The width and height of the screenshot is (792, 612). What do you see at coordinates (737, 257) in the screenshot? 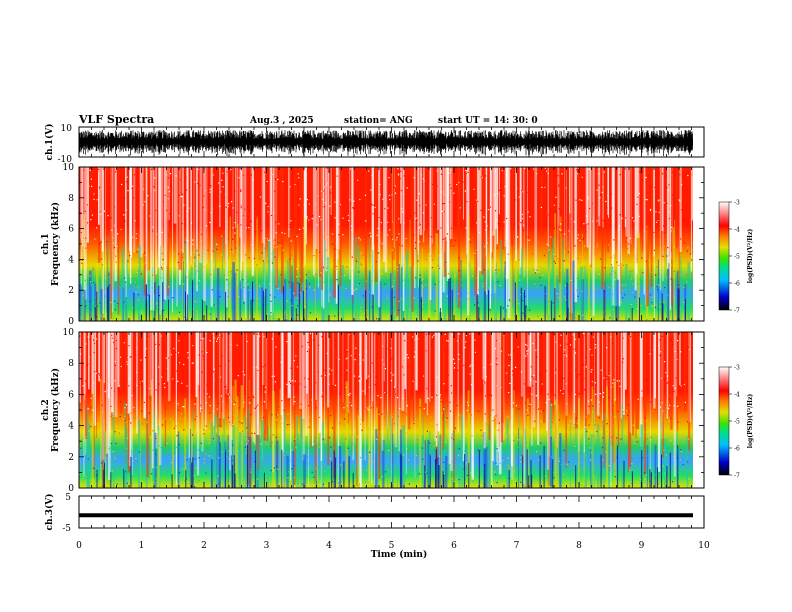
I see `colorbar-tick-label: -5` at bounding box center [737, 257].